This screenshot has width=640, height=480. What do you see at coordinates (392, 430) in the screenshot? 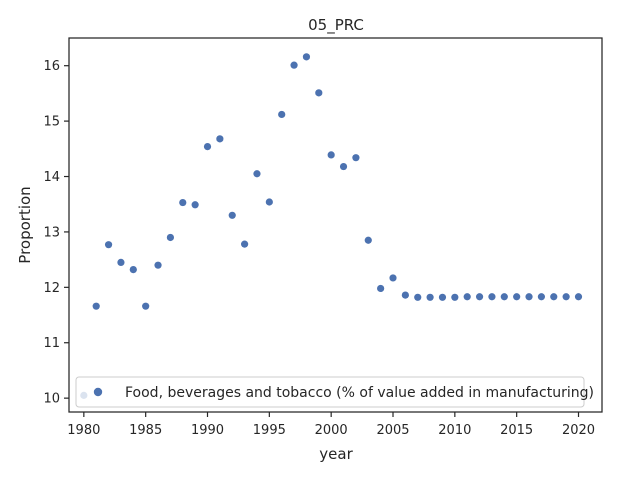
I see `x-tick-label: 2005` at bounding box center [392, 430].